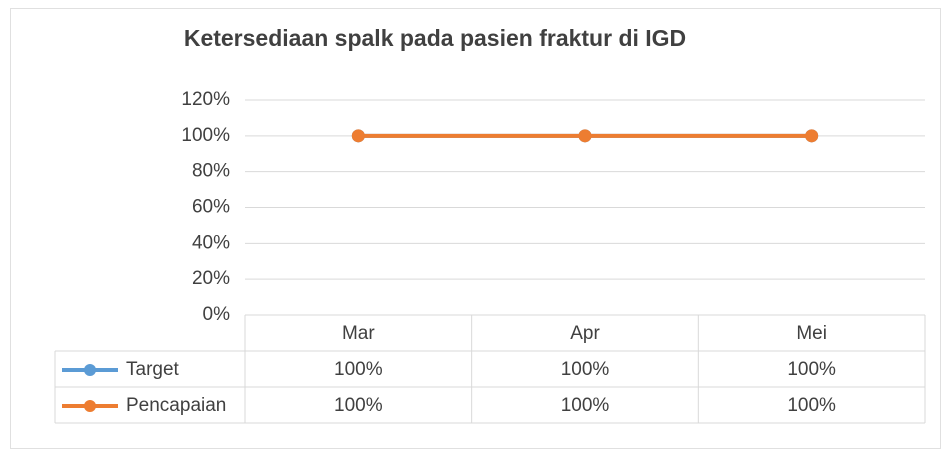 Image resolution: width=942 pixels, height=450 pixels. What do you see at coordinates (211, 207) in the screenshot?
I see `y-tick-label: 60%` at bounding box center [211, 207].